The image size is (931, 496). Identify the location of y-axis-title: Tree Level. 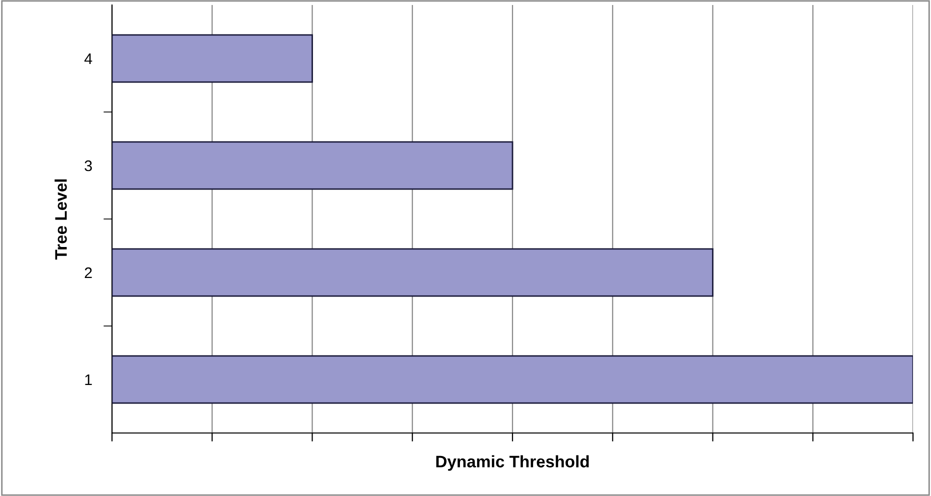
(60, 219).